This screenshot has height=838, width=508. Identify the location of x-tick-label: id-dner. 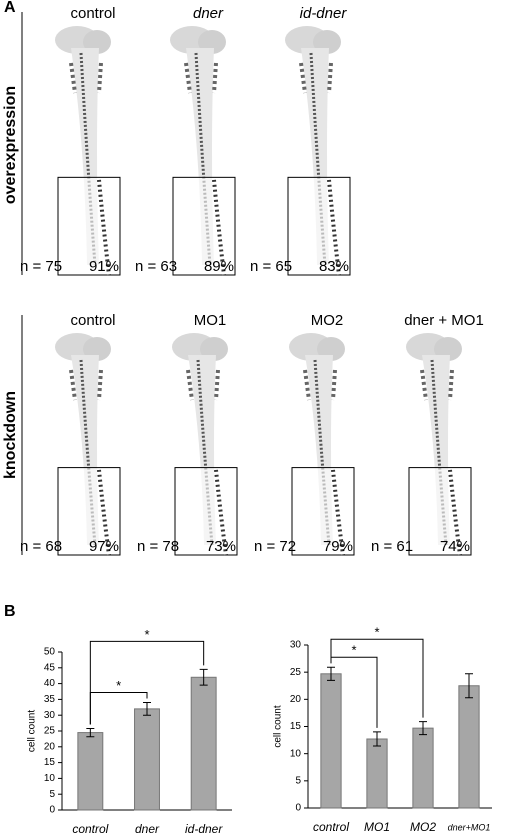
(204, 829).